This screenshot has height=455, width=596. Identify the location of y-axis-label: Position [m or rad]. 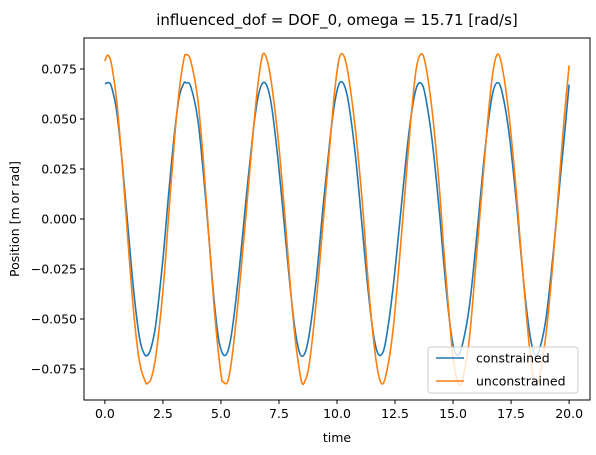
(14, 219).